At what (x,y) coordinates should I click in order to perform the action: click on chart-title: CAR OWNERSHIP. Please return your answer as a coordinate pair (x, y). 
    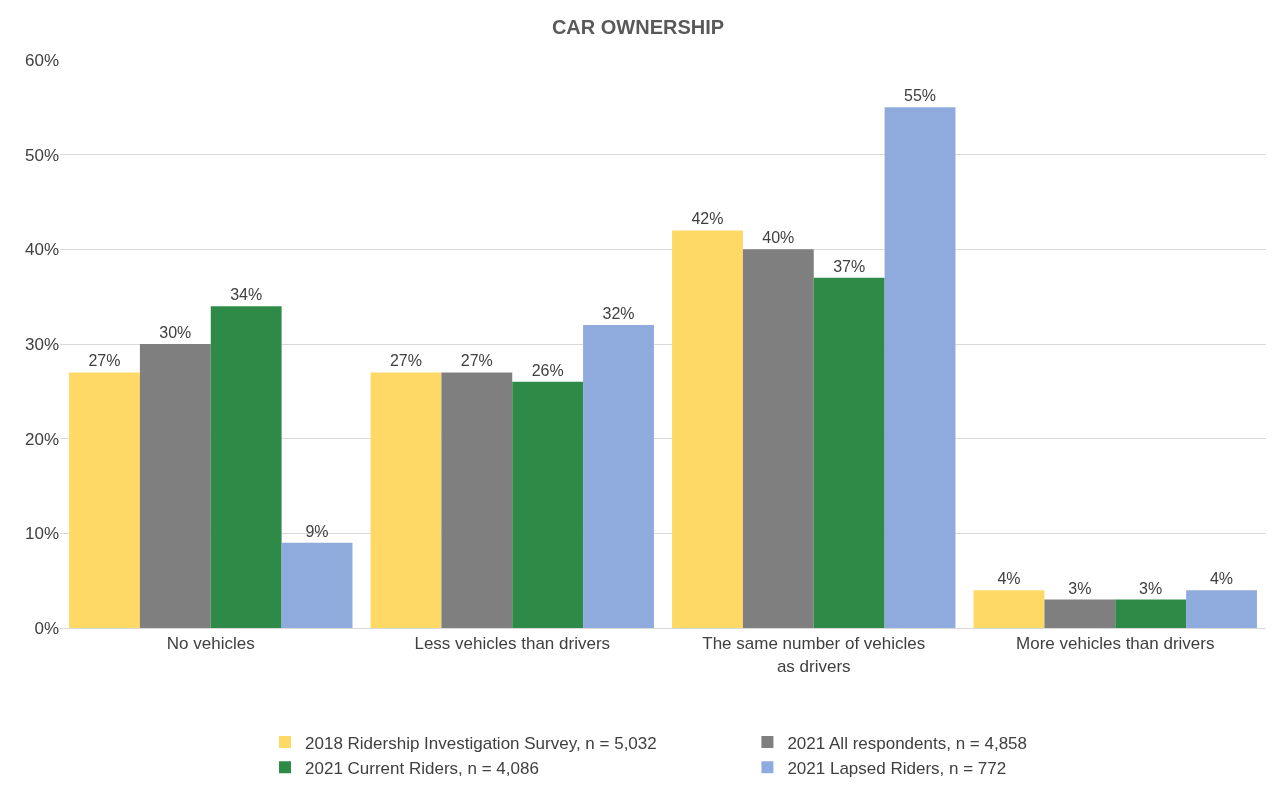
    Looking at the image, I should click on (638, 26).